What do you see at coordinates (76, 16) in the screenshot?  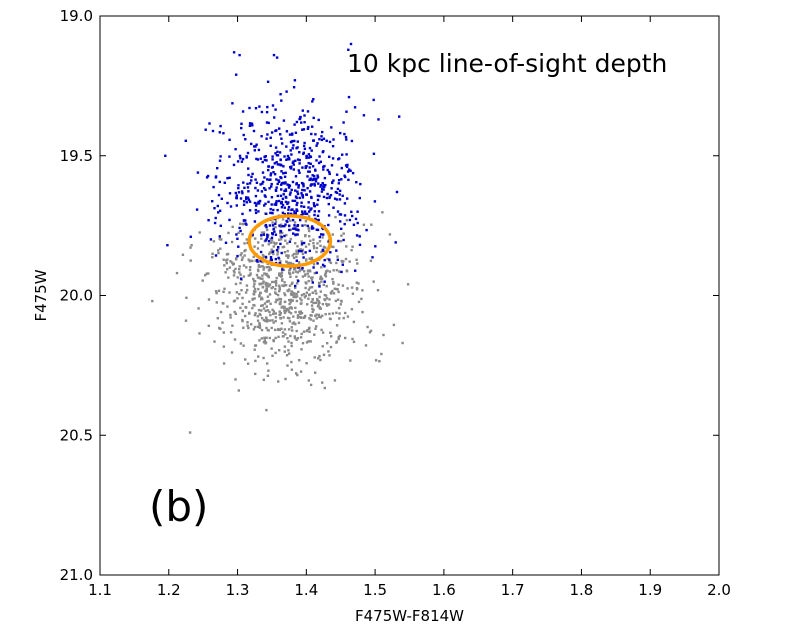 I see `y-tick-label: 19.0` at bounding box center [76, 16].